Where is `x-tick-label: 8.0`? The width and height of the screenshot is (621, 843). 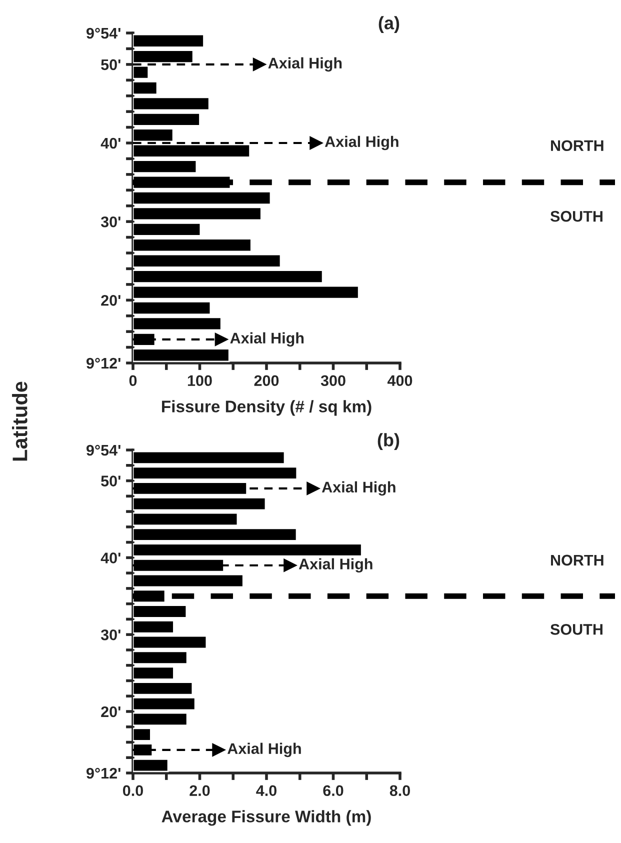
x-tick-label: 8.0 is located at coordinates (400, 790).